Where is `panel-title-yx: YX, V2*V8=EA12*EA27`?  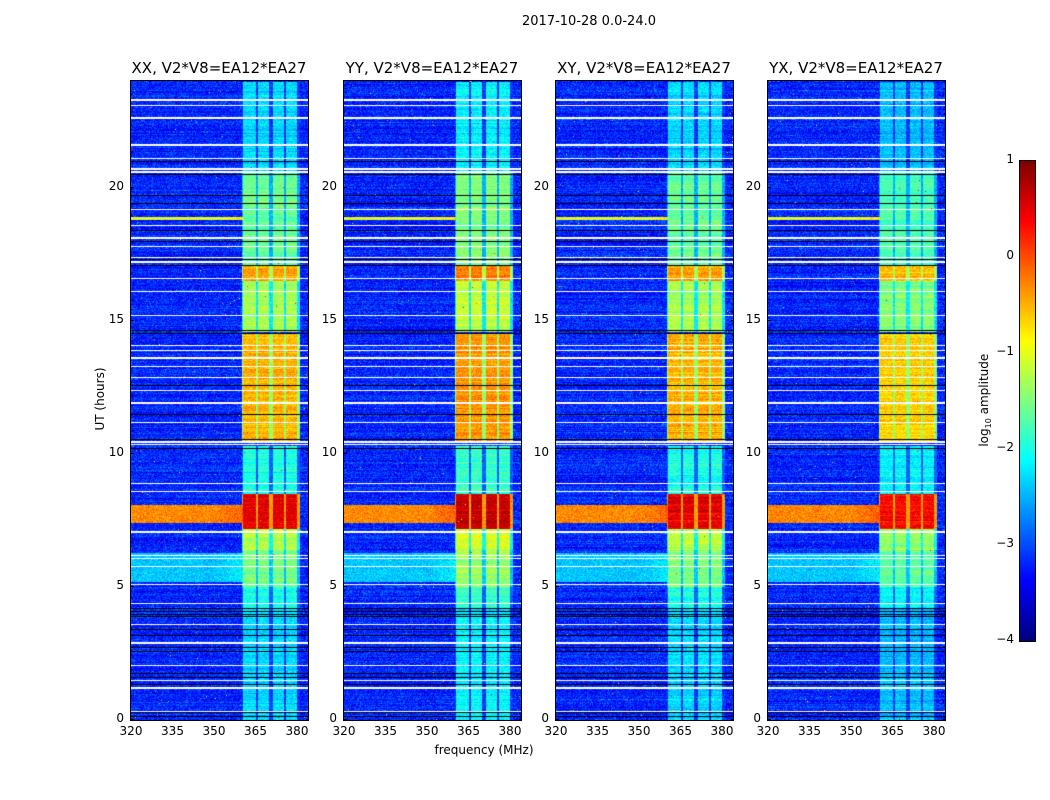
panel-title-yx: YX, V2*V8=EA12*EA27 is located at coordinates (856, 68).